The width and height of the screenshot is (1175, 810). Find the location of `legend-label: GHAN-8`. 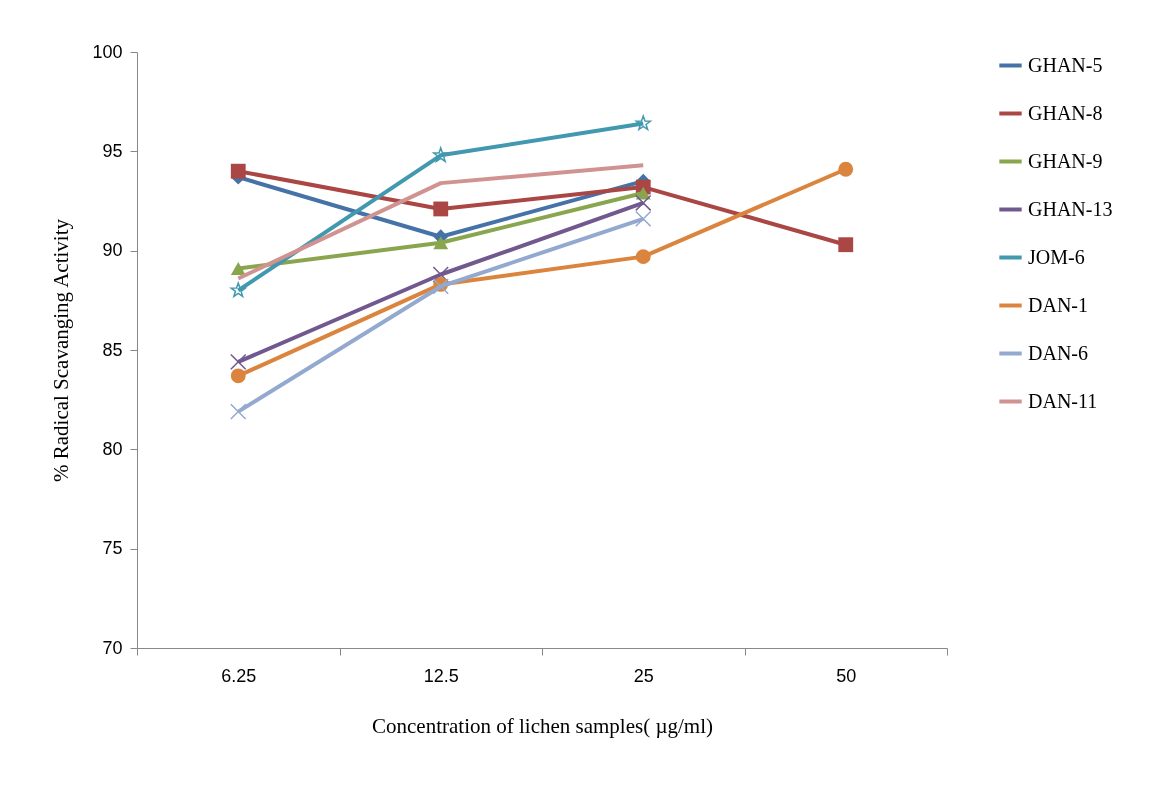

legend-label: GHAN-8 is located at coordinates (1065, 112).